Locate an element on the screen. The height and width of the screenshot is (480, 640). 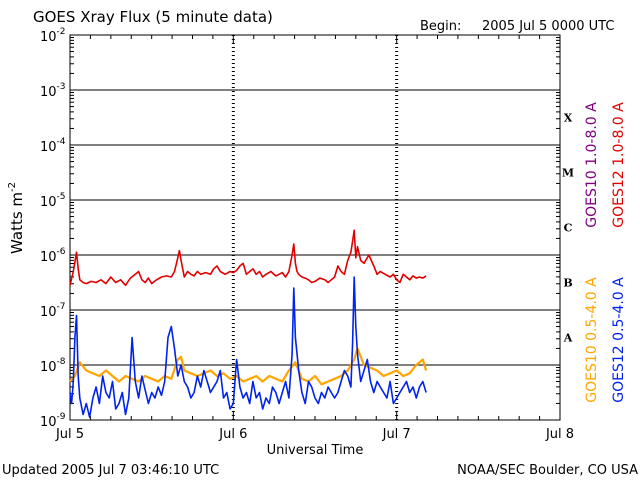
y-axis-label: Watts m-2 is located at coordinates (16, 218).